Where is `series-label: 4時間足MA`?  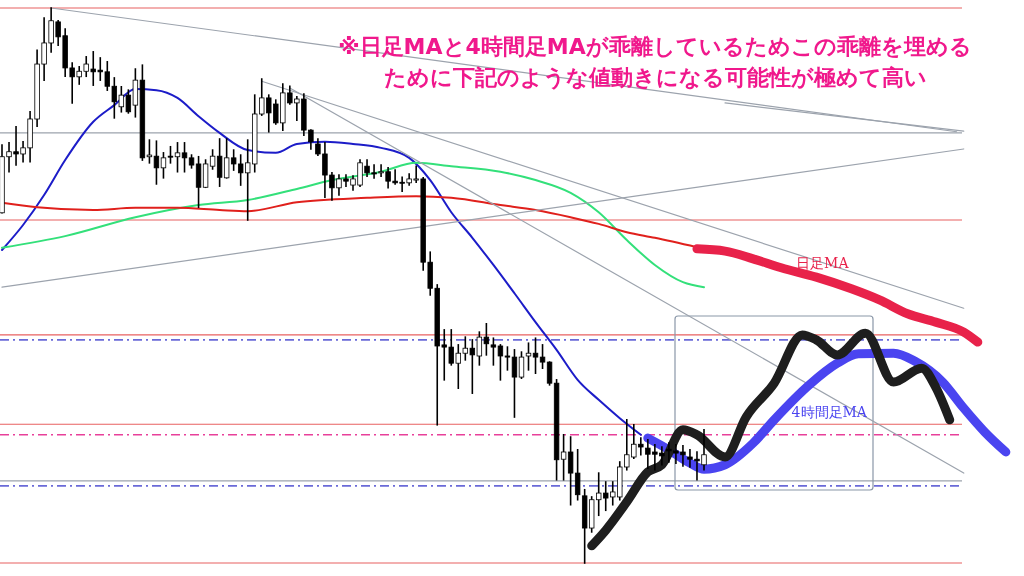
series-label: 4時間足MA is located at coordinates (829, 411).